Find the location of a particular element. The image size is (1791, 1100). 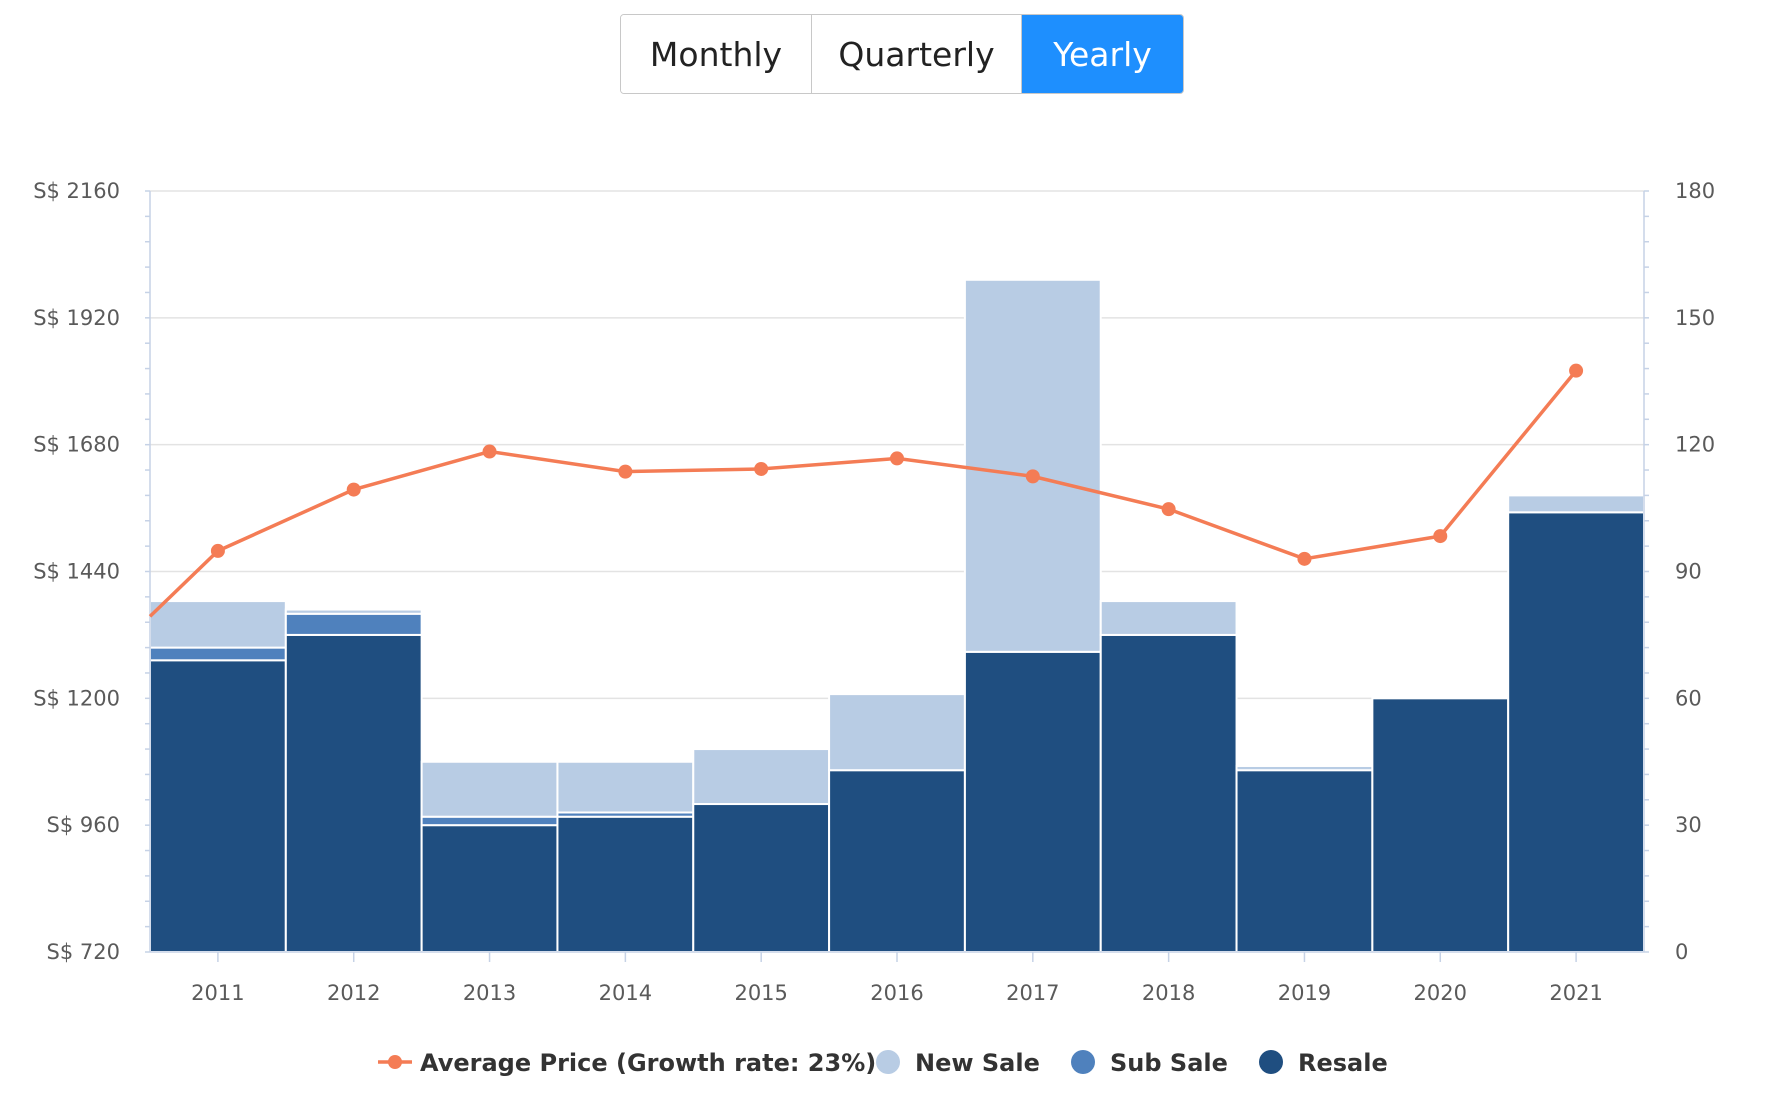

left-axis-tick: S$ 1440 is located at coordinates (76, 572).